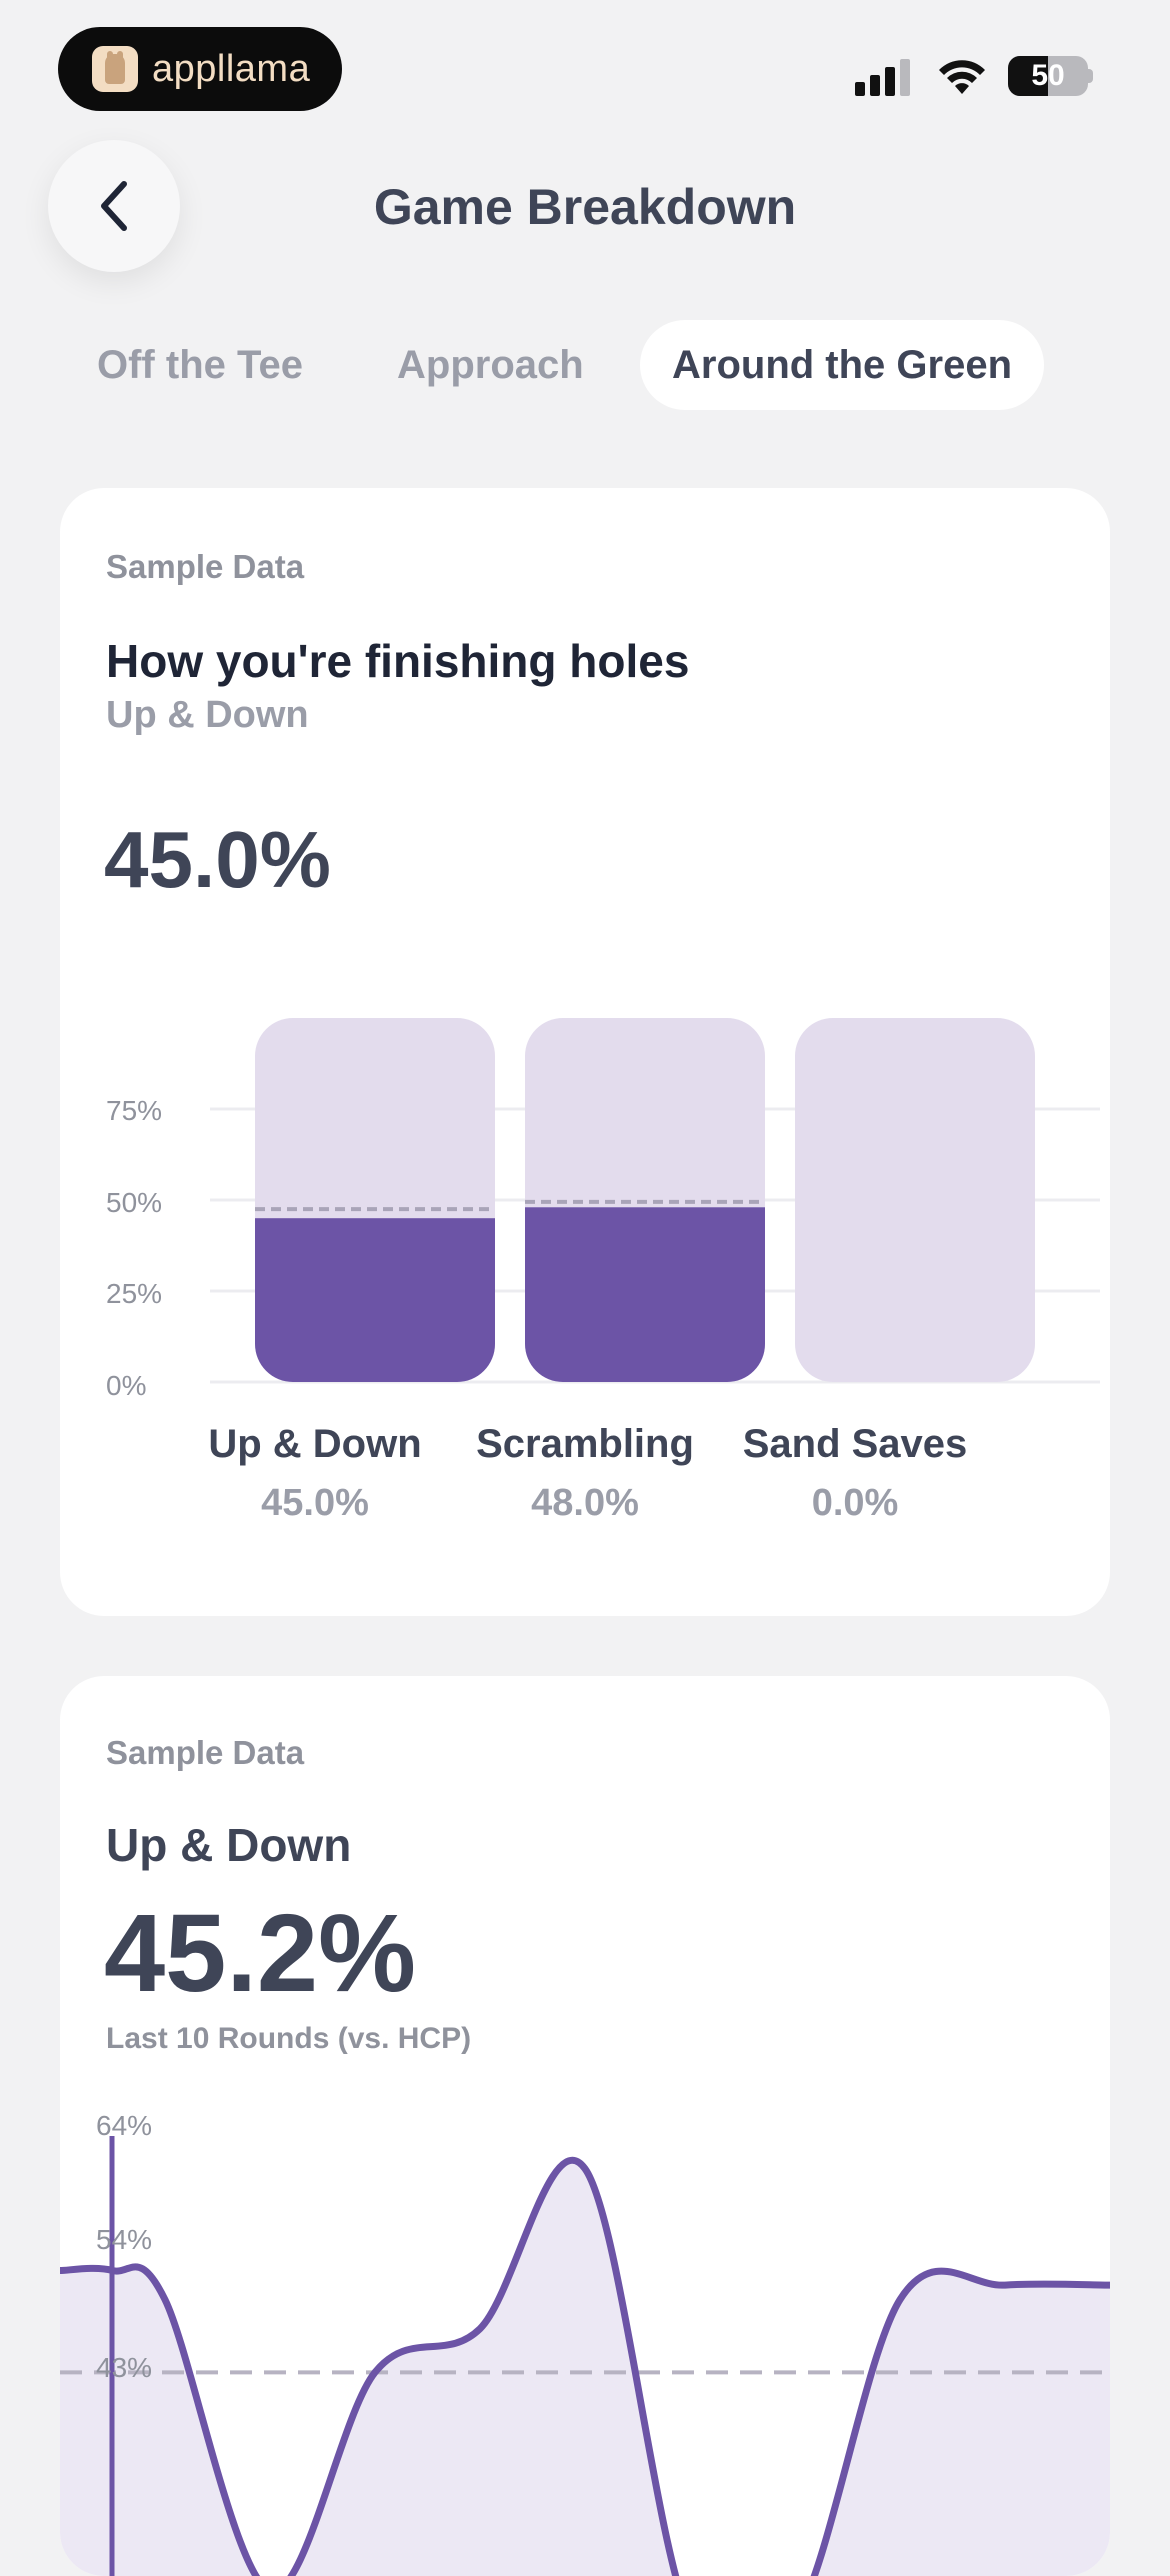 Image resolution: width=1170 pixels, height=2576 pixels. Describe the element at coordinates (585, 1444) in the screenshot. I see `category-label-scrambling: Scrambling` at that location.